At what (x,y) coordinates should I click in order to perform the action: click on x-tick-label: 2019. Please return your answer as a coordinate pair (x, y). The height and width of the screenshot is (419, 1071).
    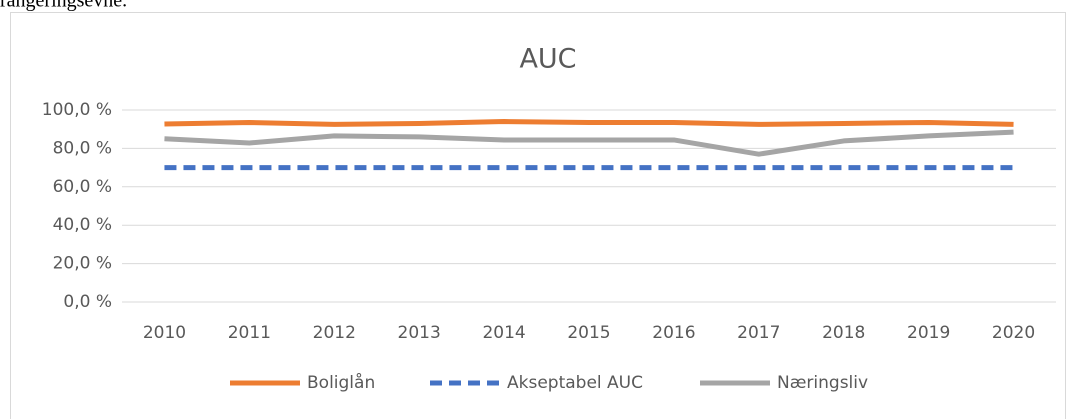
    Looking at the image, I should click on (928, 333).